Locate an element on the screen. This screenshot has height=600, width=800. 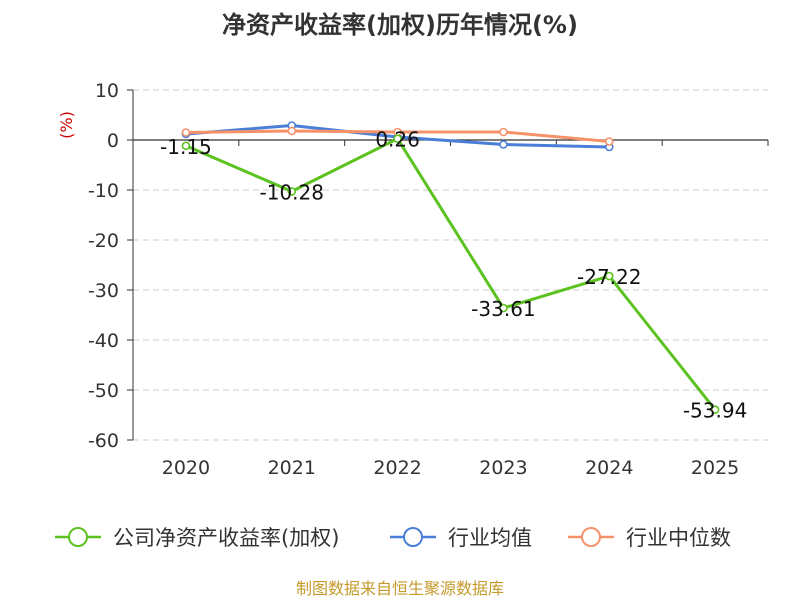
y-tick-label-3: -20 is located at coordinates (103, 241).